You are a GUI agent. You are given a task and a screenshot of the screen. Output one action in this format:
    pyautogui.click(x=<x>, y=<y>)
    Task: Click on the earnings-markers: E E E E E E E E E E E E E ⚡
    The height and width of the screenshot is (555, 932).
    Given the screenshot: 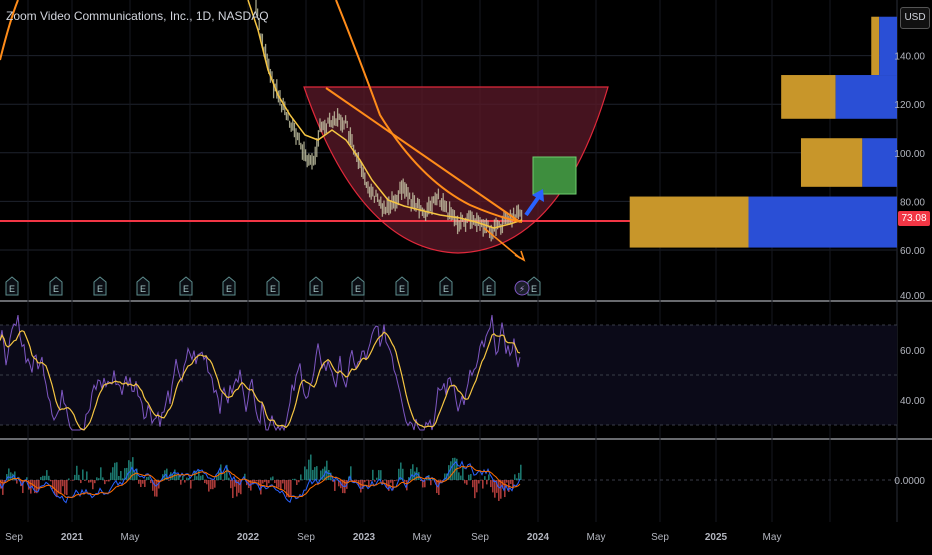 What is the action you would take?
    pyautogui.click(x=273, y=286)
    